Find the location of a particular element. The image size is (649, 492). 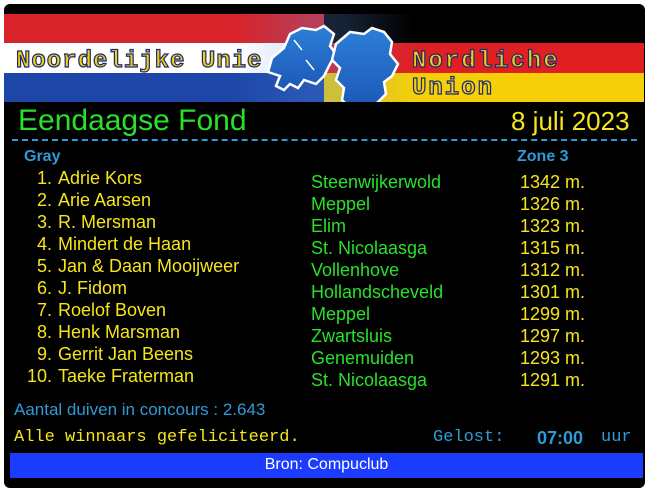

released-time: 07:00 is located at coordinates (560, 438).